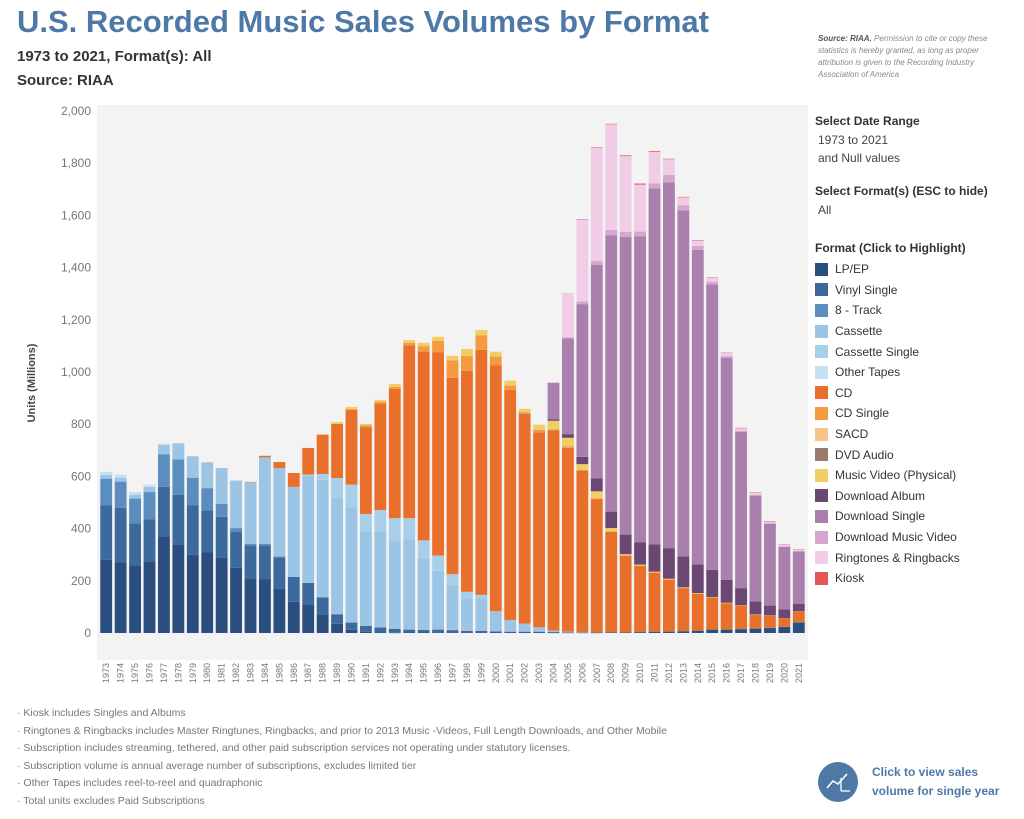  I want to click on legend-item: CD Single, so click(890, 413).